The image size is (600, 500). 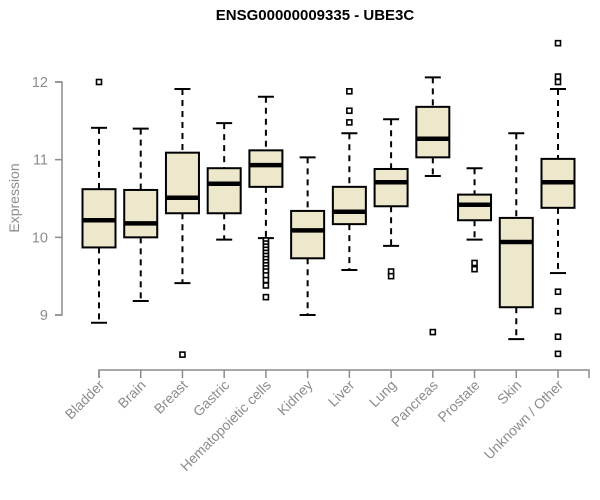 What do you see at coordinates (295, 398) in the screenshot?
I see `x-axis-category-label: Kidney` at bounding box center [295, 398].